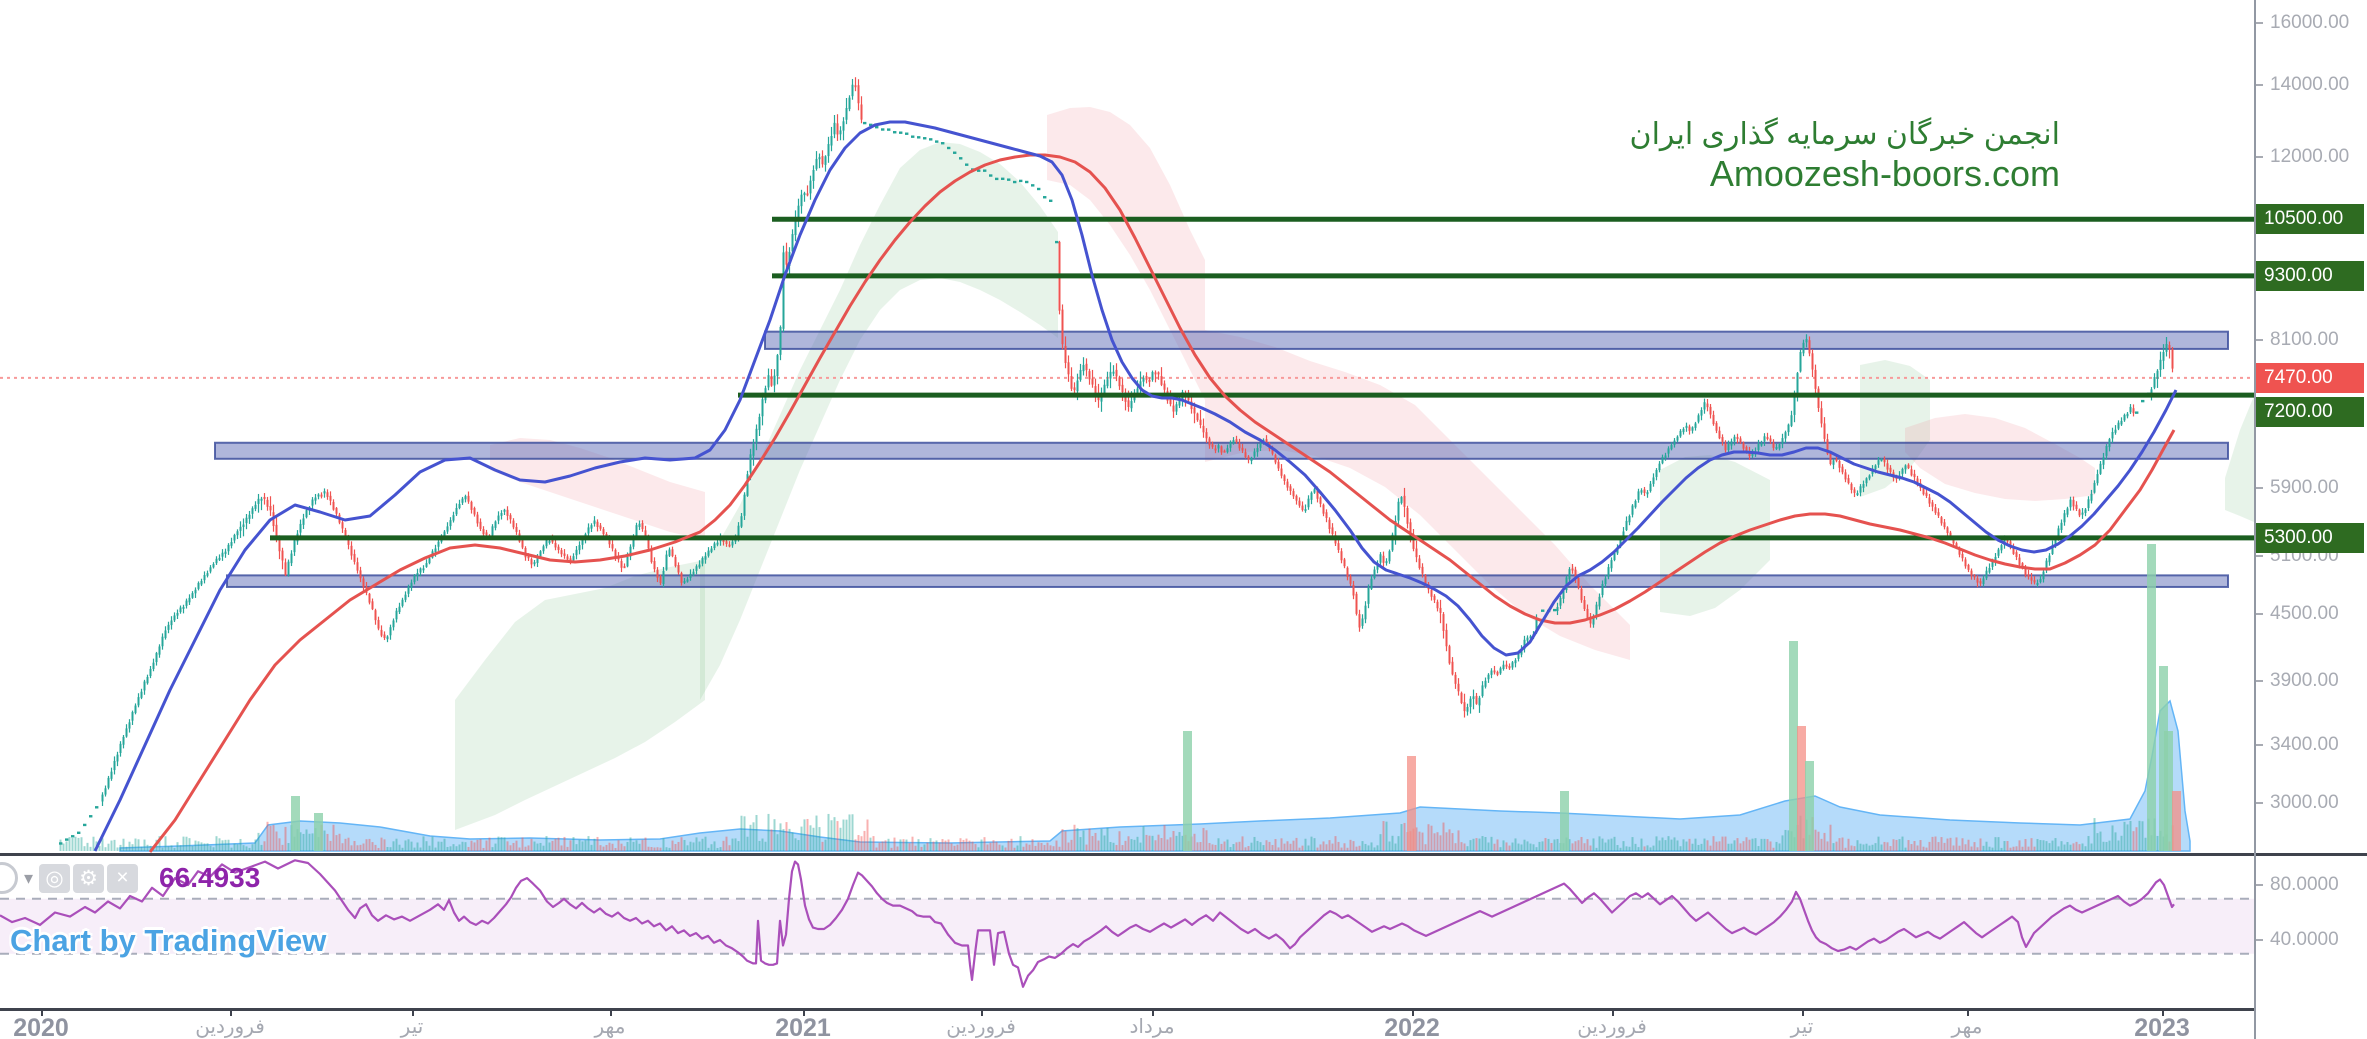  What do you see at coordinates (9, 878) in the screenshot?
I see `indicator-pill-fragment` at bounding box center [9, 878].